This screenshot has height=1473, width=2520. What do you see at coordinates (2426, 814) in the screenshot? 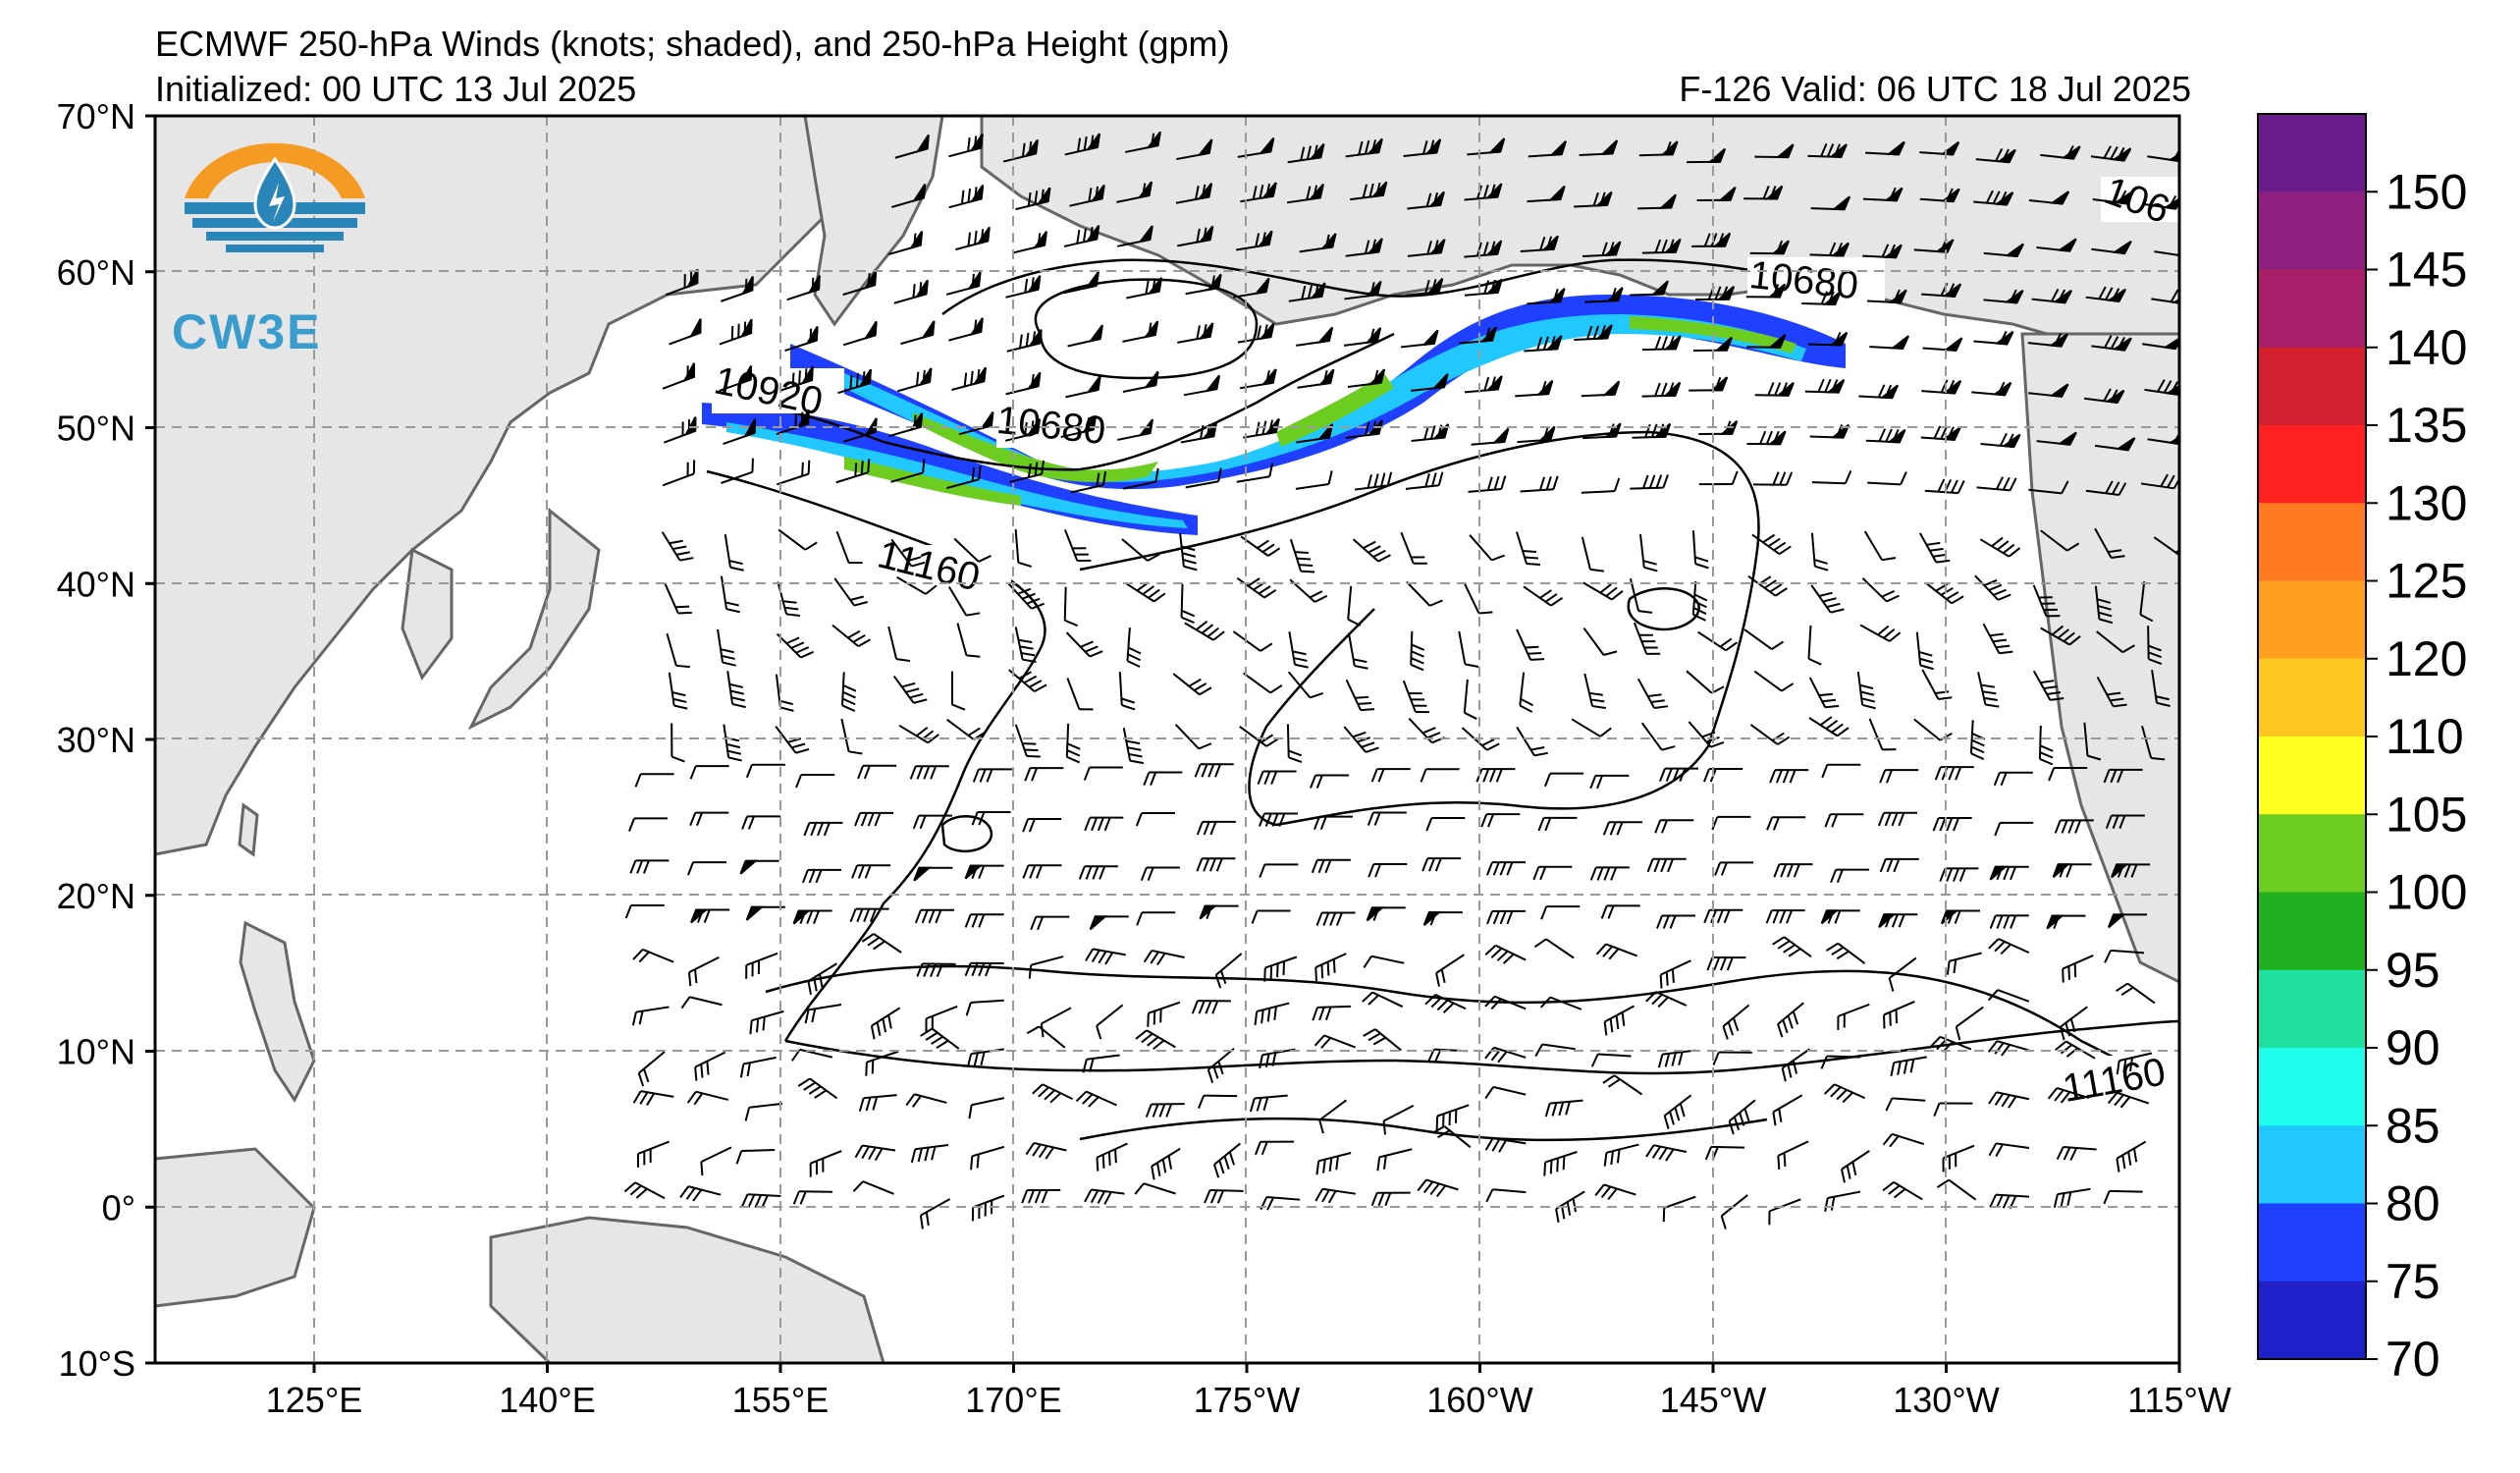
I see `colorbar-label: 105` at bounding box center [2426, 814].